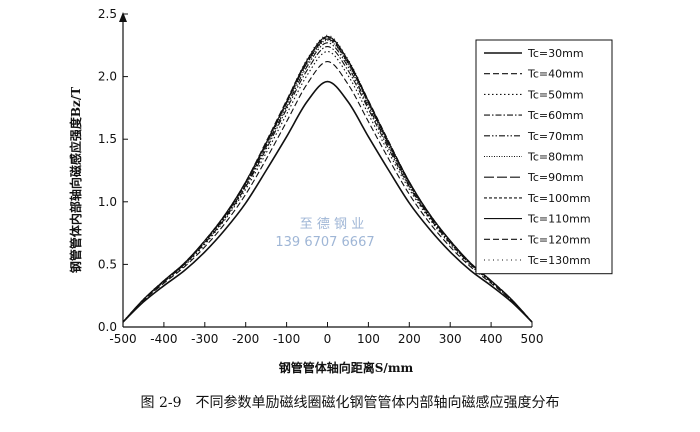 Image resolution: width=700 pixels, height=432 pixels. I want to click on watermark-line2: 139 6707 6667, so click(324, 242).